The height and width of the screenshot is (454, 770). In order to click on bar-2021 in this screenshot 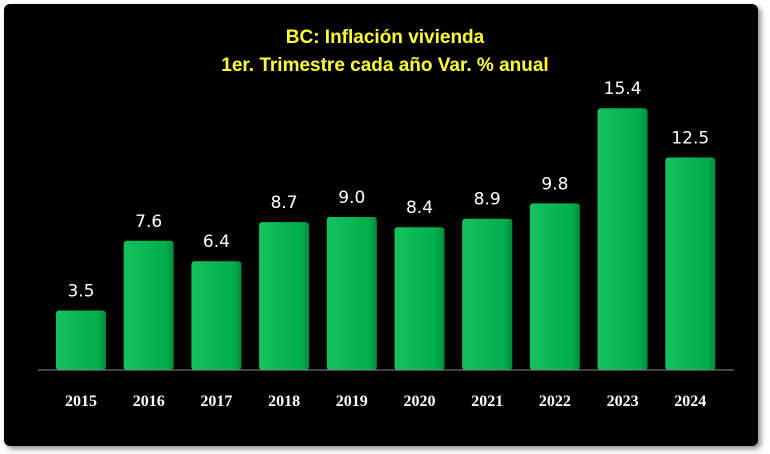, I will do `click(487, 294)`.